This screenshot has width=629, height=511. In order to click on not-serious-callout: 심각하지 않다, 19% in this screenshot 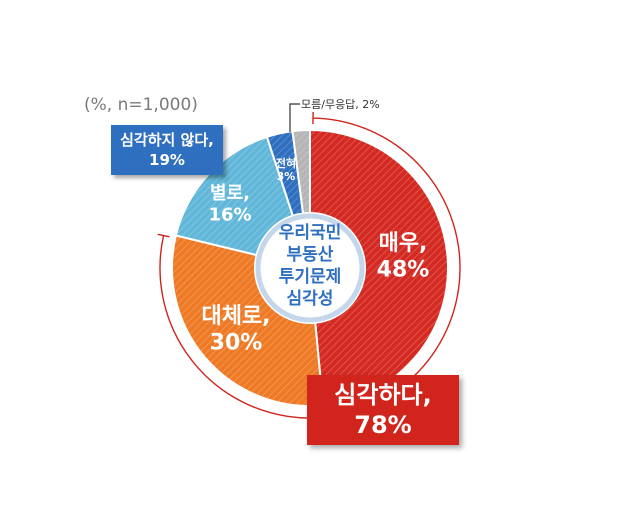, I will do `click(167, 150)`.